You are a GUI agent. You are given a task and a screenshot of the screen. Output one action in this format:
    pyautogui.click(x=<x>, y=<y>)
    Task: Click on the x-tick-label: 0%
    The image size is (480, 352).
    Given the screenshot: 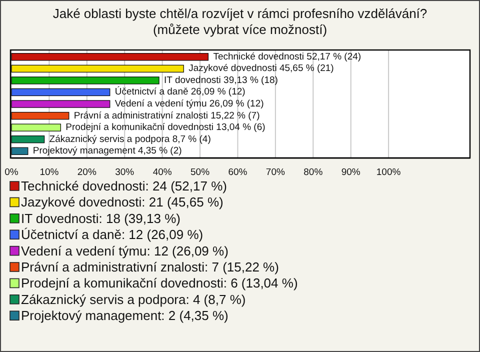 What is the action you would take?
    pyautogui.click(x=11, y=172)
    